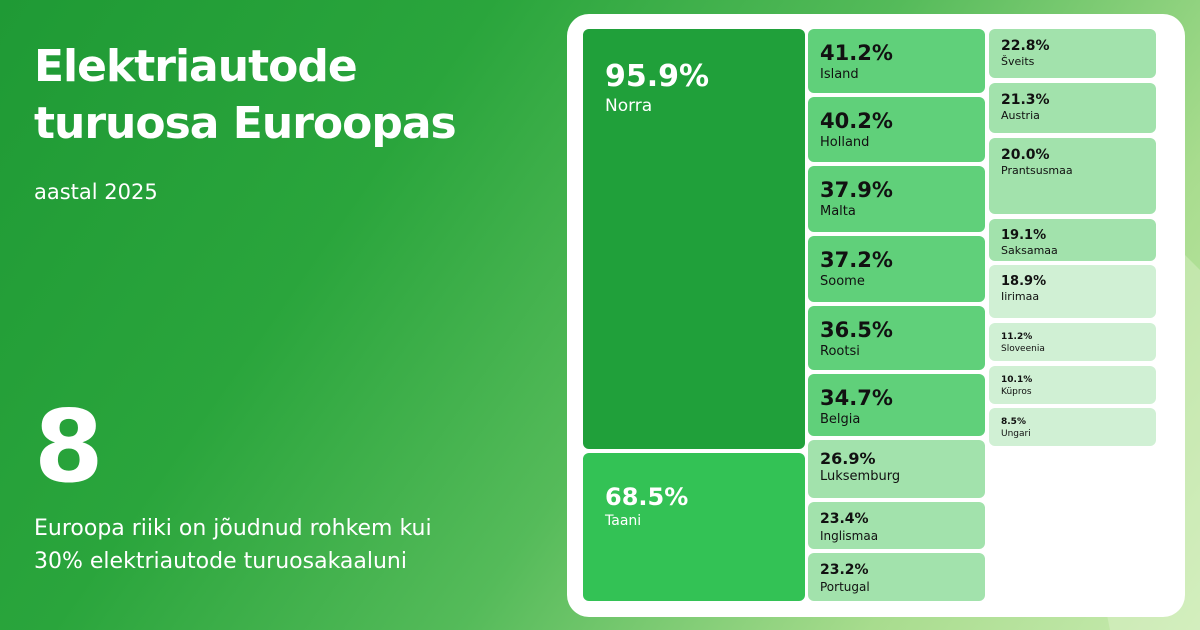 This screenshot has height=630, width=1200. I want to click on tile-country-name: Šveits, so click(1018, 61).